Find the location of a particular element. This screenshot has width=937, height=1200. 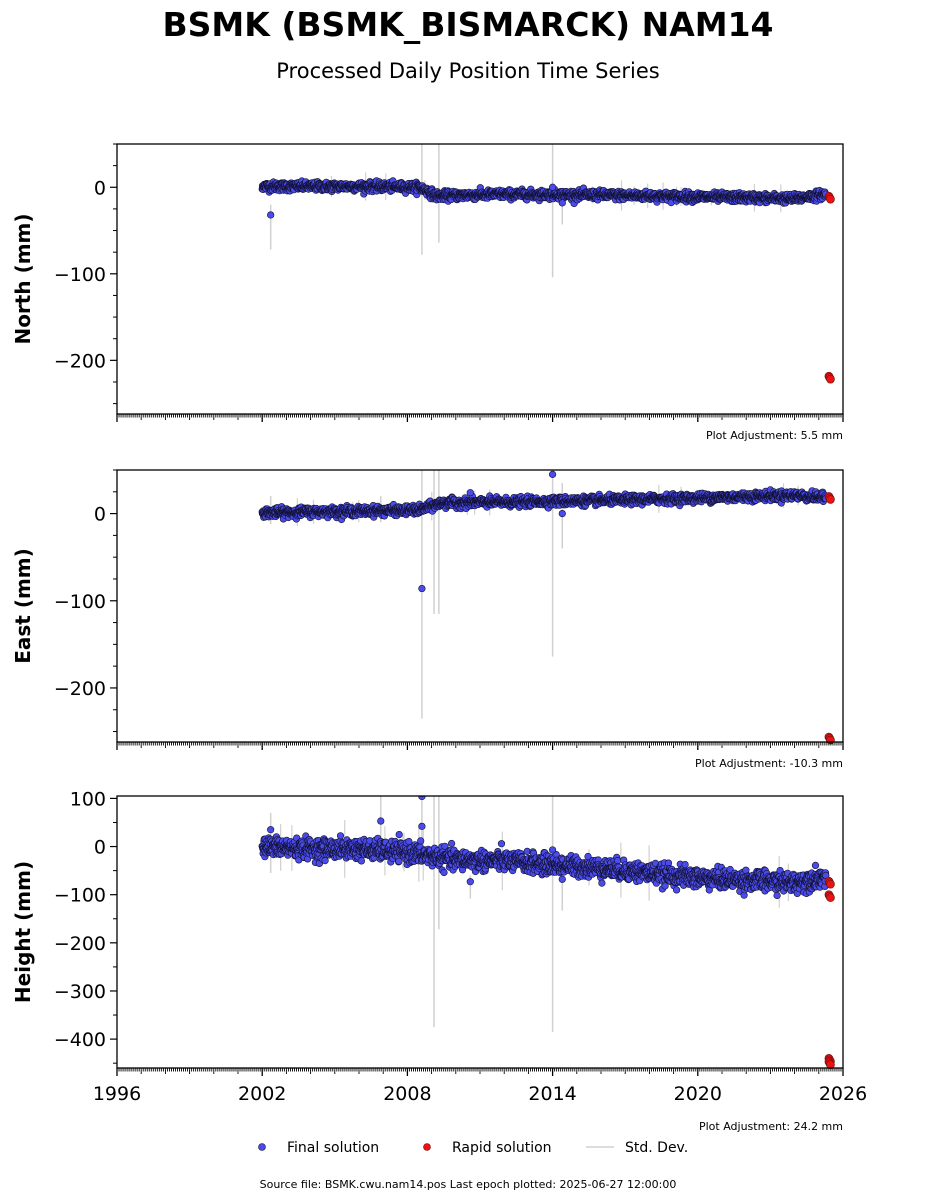

plot-adjustment-note: Plot Adjustment: -10.3 mm is located at coordinates (769, 763).